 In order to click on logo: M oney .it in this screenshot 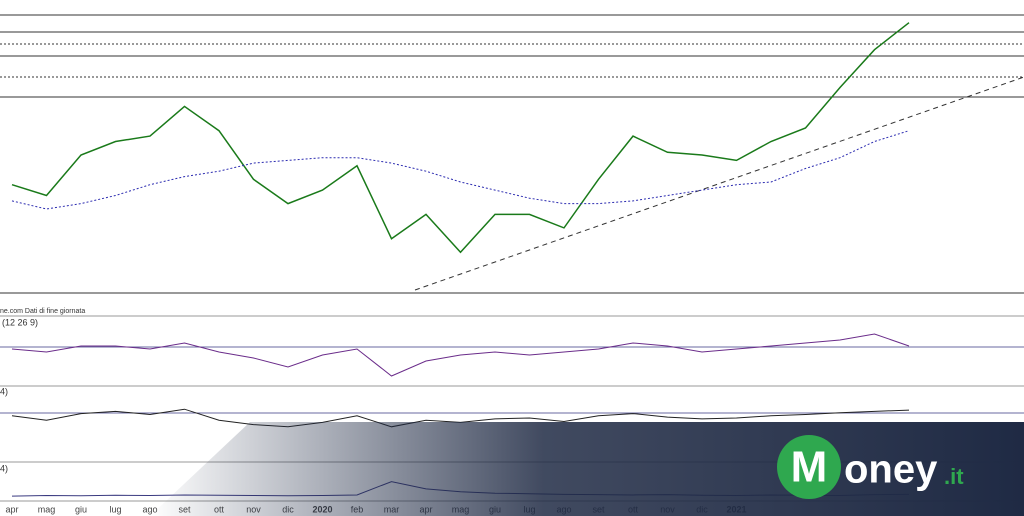, I will do `click(870, 467)`.